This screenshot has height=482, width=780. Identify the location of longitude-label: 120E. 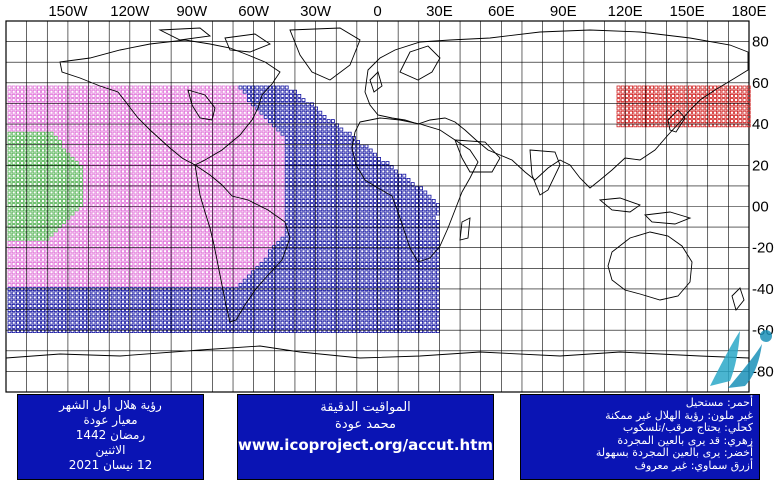
(625, 11).